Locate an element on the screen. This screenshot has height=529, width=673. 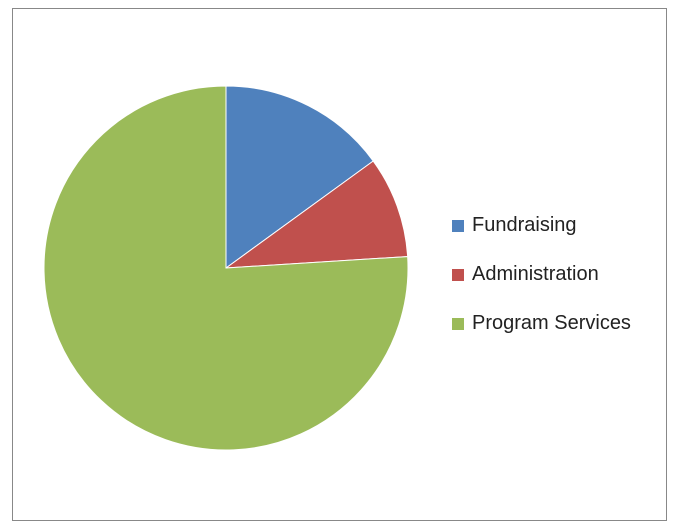
legend-item-administration: Administration is located at coordinates (541, 274).